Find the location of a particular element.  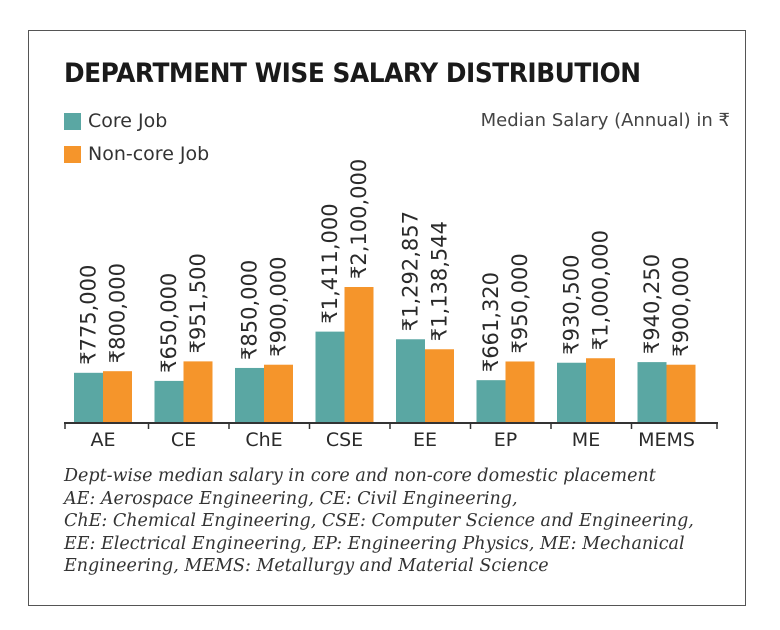

data-label-core-CE: ₹650,000 is located at coordinates (169, 323).